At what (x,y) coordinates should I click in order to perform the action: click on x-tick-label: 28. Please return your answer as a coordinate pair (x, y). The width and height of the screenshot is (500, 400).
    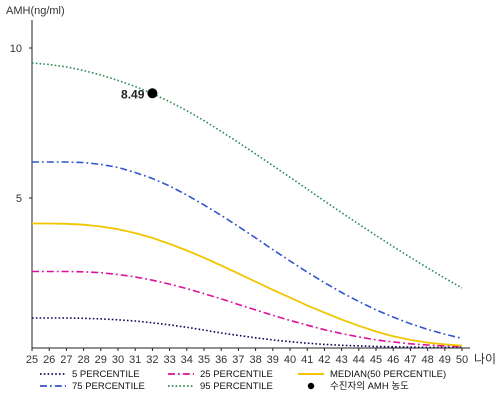
    Looking at the image, I should click on (83, 360).